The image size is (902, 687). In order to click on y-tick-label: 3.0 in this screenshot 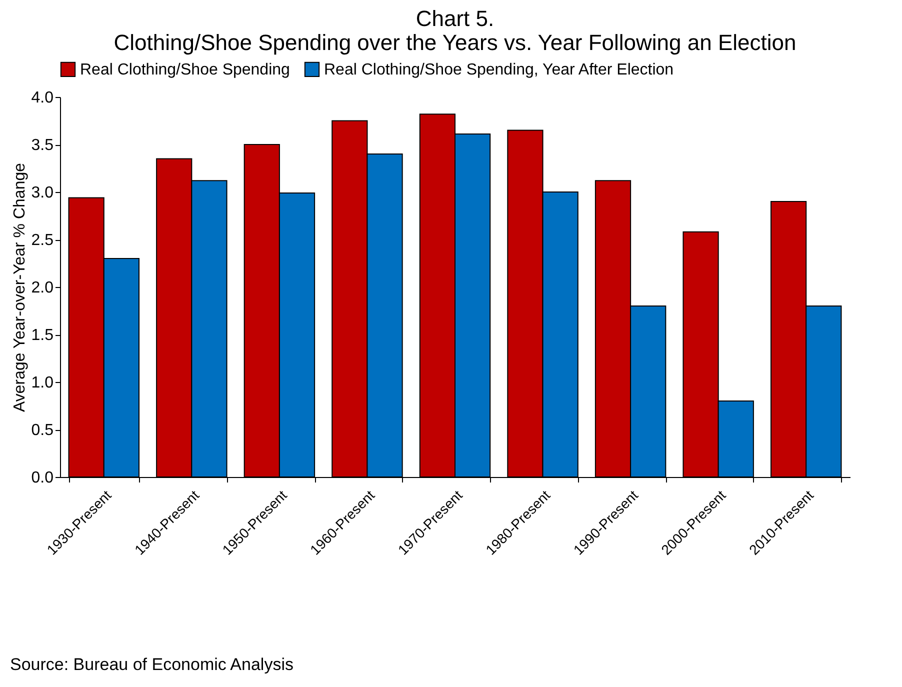, I will do `click(42, 193)`.